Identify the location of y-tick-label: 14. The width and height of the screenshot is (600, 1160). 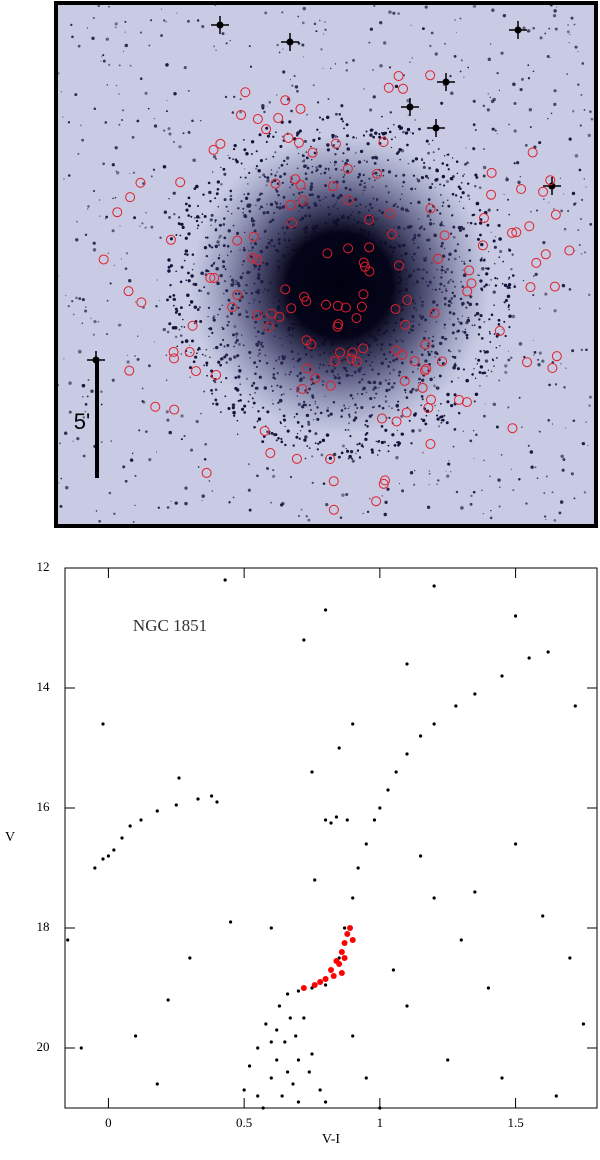
(44, 686).